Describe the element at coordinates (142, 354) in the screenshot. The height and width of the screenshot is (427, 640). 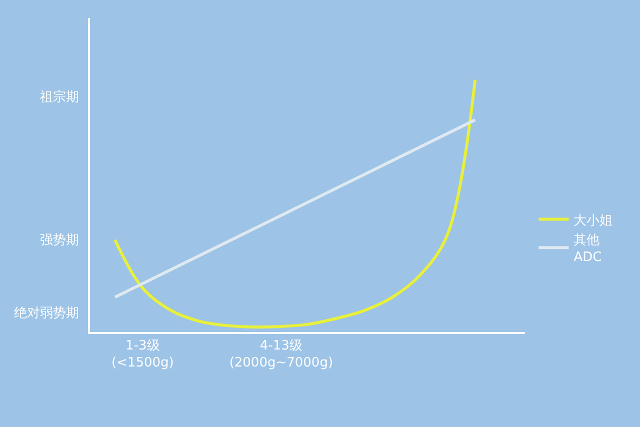
I see `x-tick-label: 1-3级 (<1500g)` at that location.